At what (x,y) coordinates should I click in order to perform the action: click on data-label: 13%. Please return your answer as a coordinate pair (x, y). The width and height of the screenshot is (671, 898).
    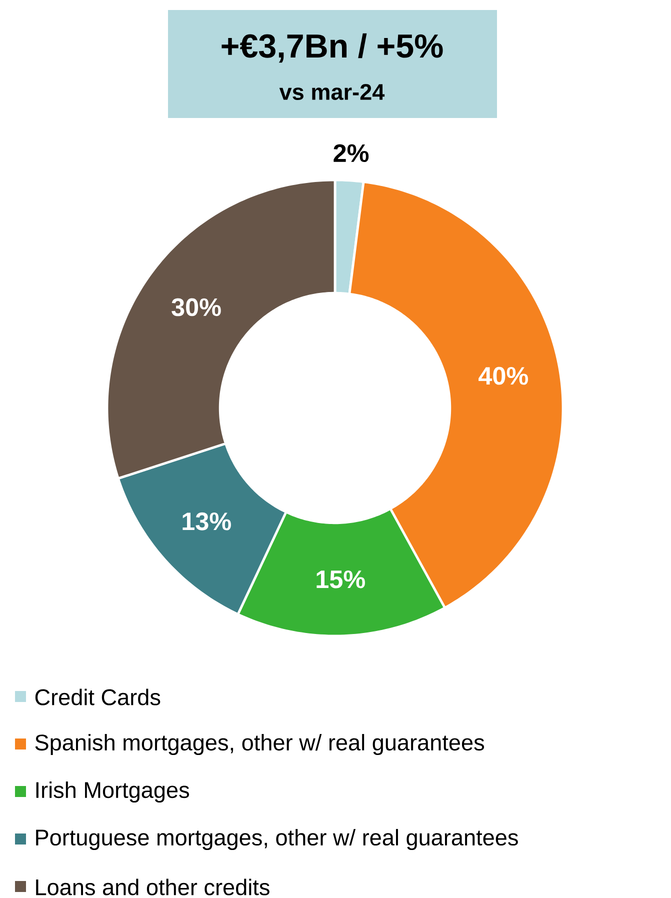
    Looking at the image, I should click on (206, 521).